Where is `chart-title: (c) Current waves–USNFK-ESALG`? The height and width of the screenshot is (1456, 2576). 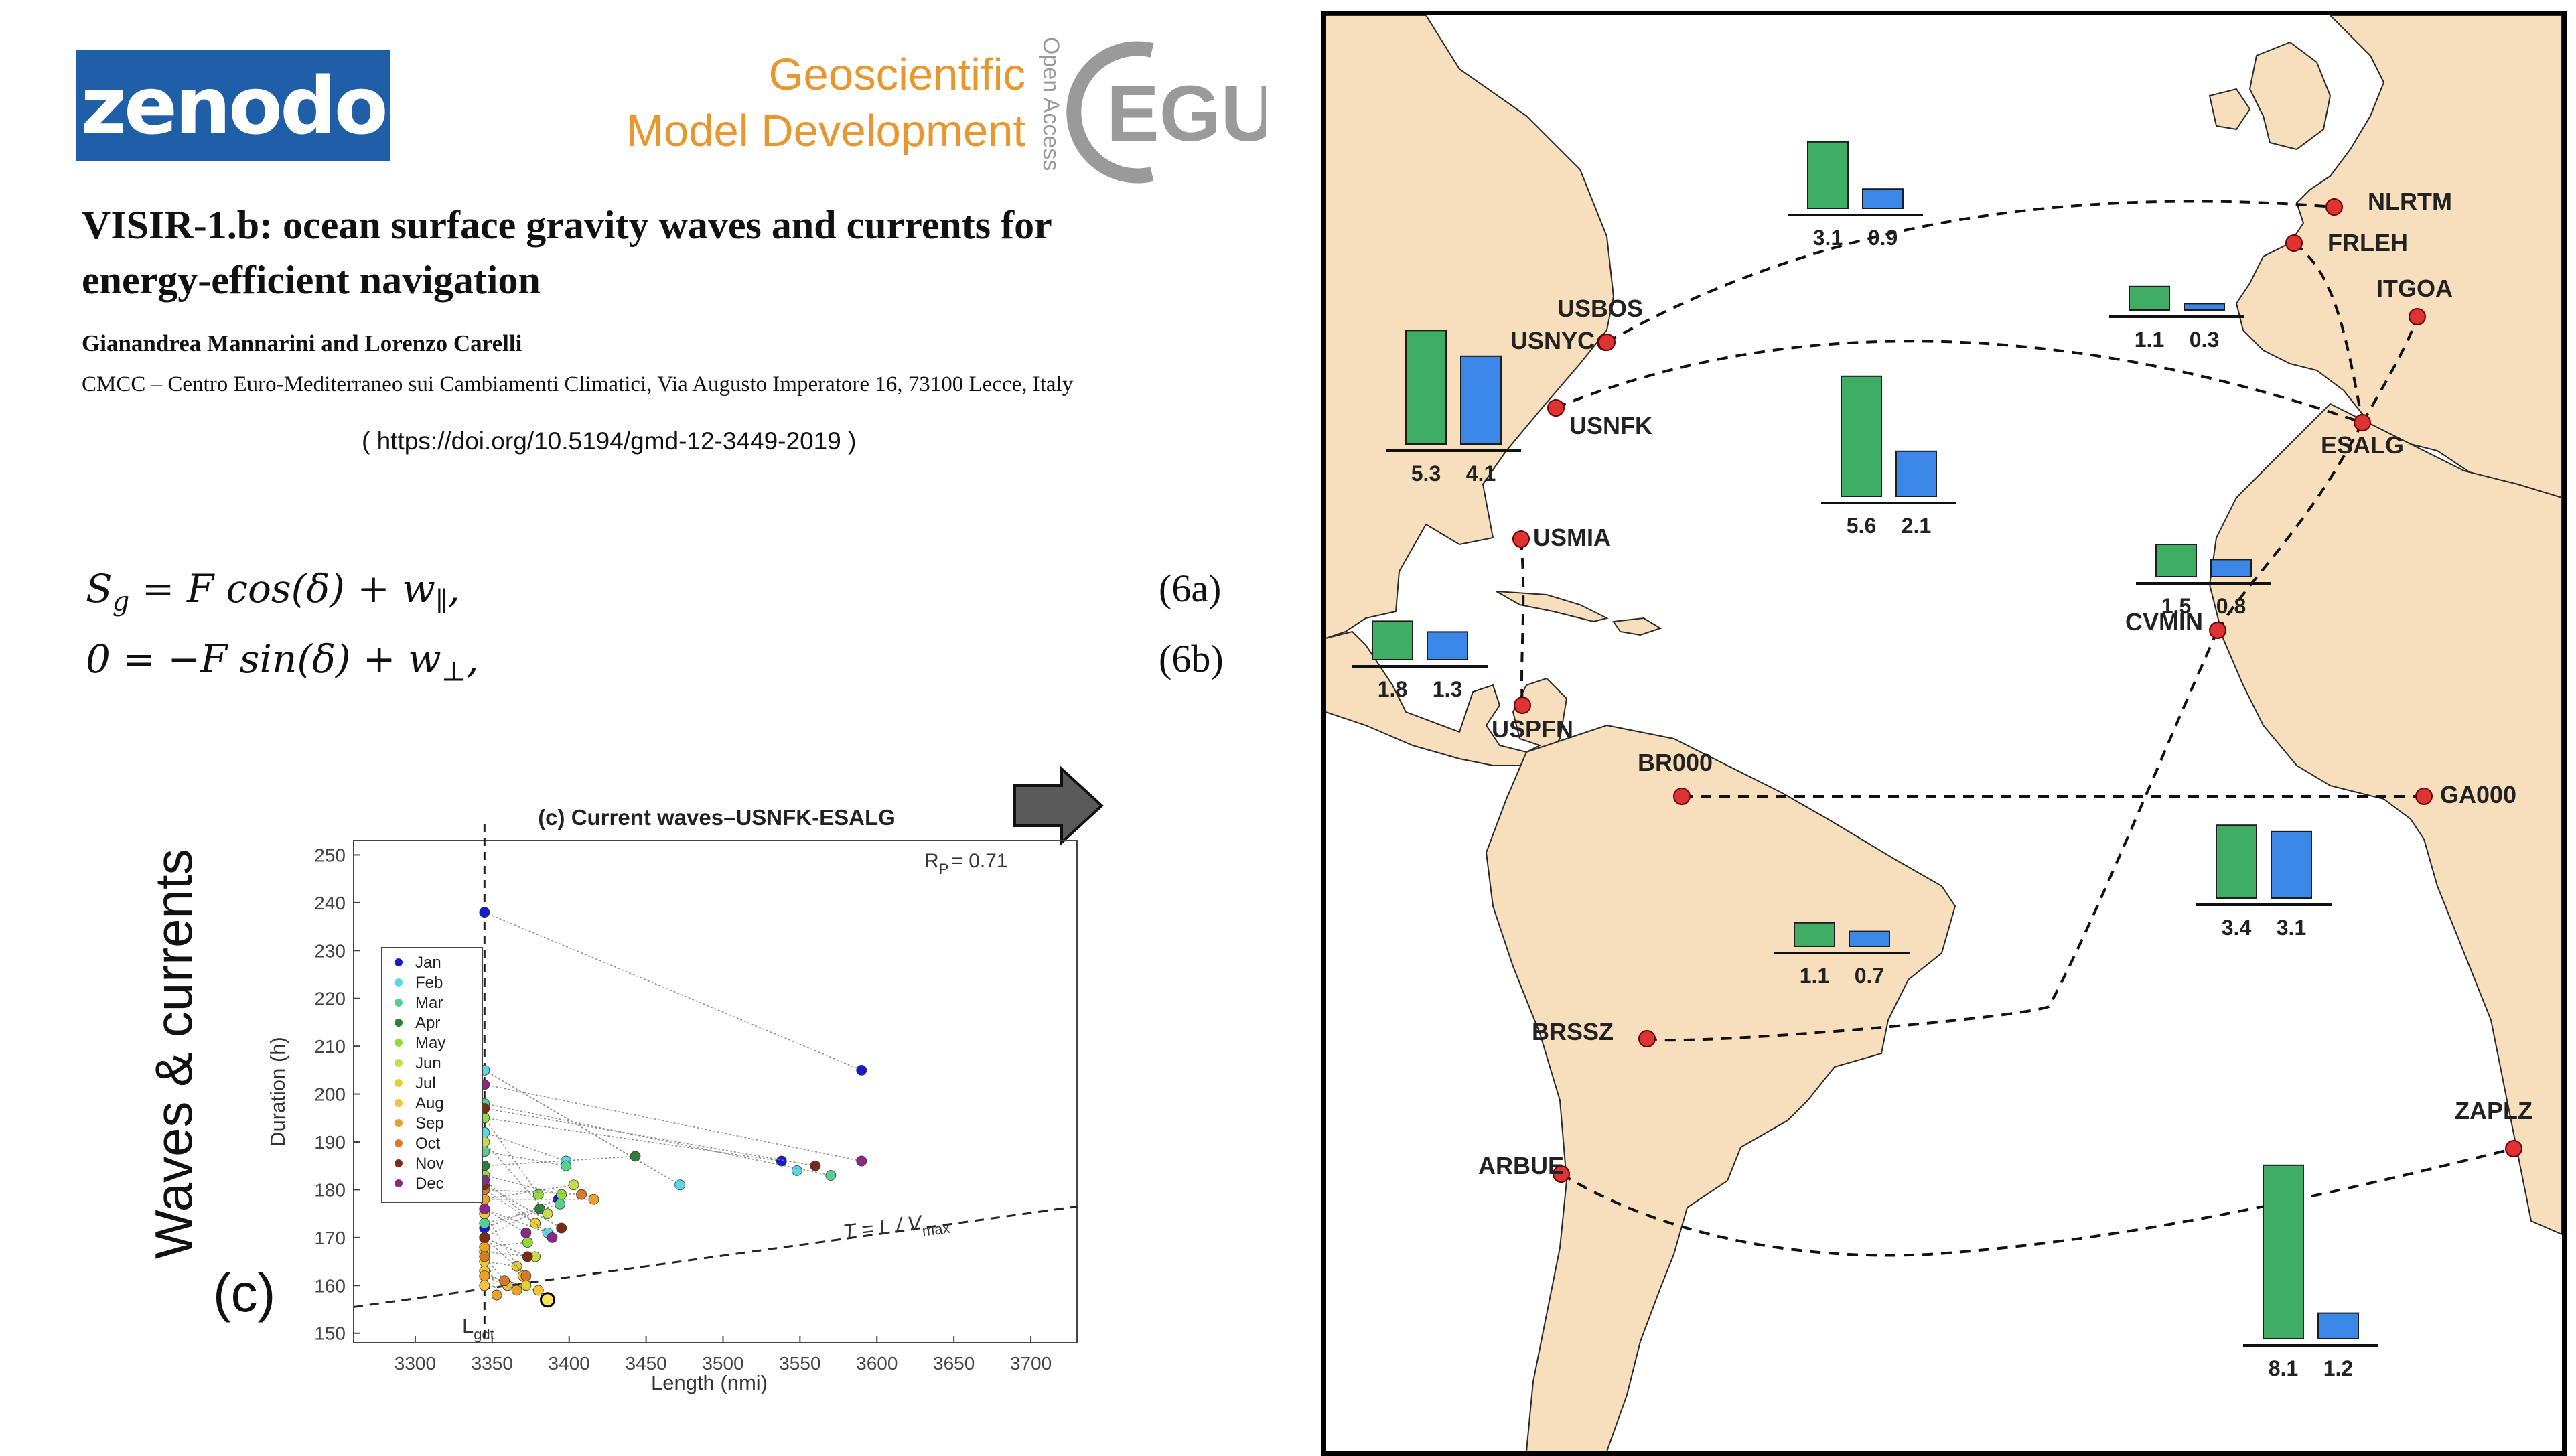 chart-title: (c) Current waves–USNFK-ESALG is located at coordinates (717, 817).